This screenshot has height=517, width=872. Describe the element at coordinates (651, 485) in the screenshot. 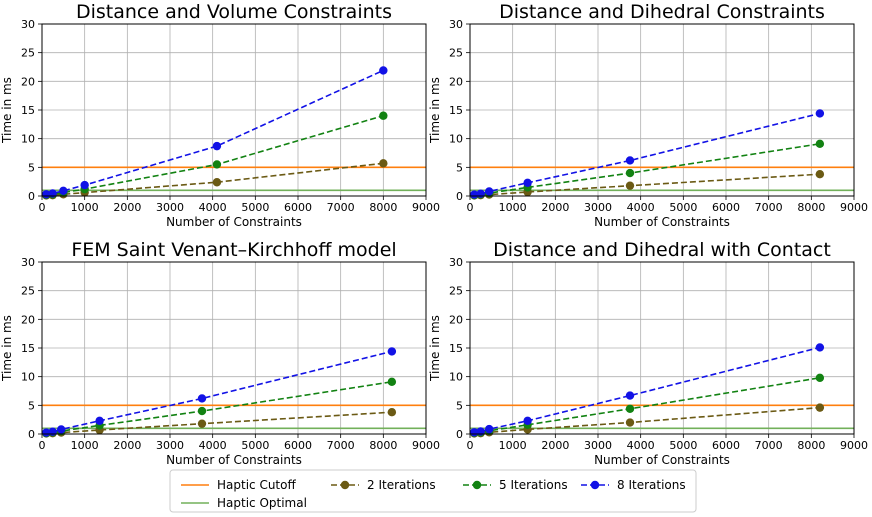

I see `legend-label: 8 Iterations` at that location.